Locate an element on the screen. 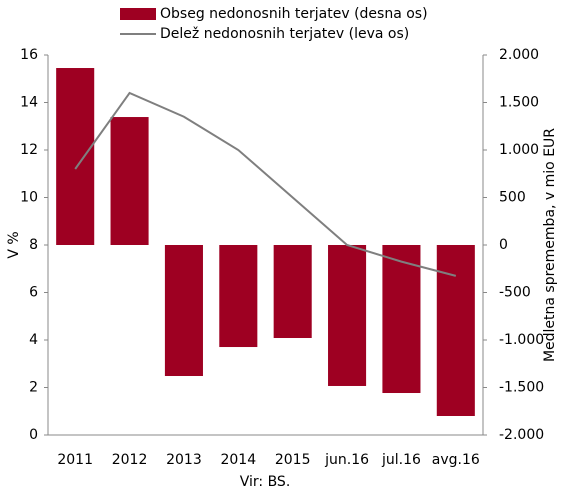 This screenshot has height=494, width=564. y2-tick-label: -1.000 is located at coordinates (521, 340).